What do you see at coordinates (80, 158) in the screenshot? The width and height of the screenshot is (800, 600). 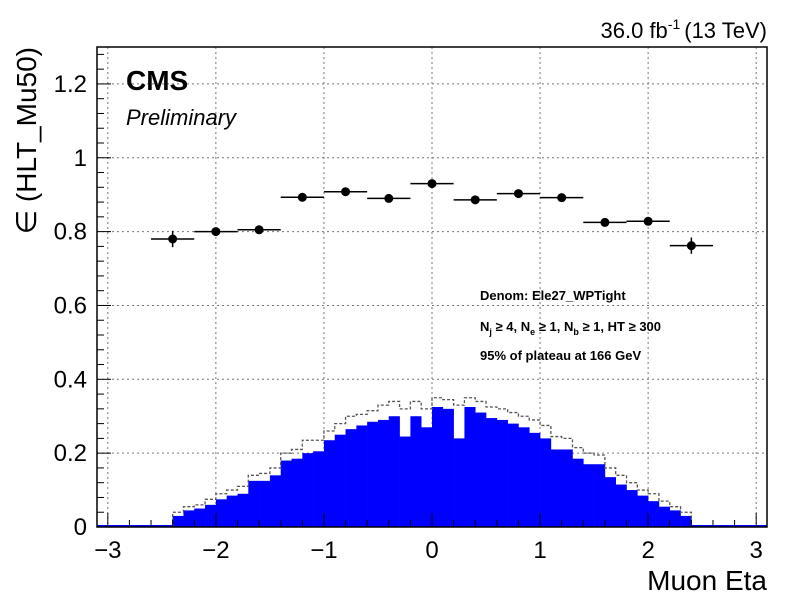 I see `y-tick-label: 1` at bounding box center [80, 158].